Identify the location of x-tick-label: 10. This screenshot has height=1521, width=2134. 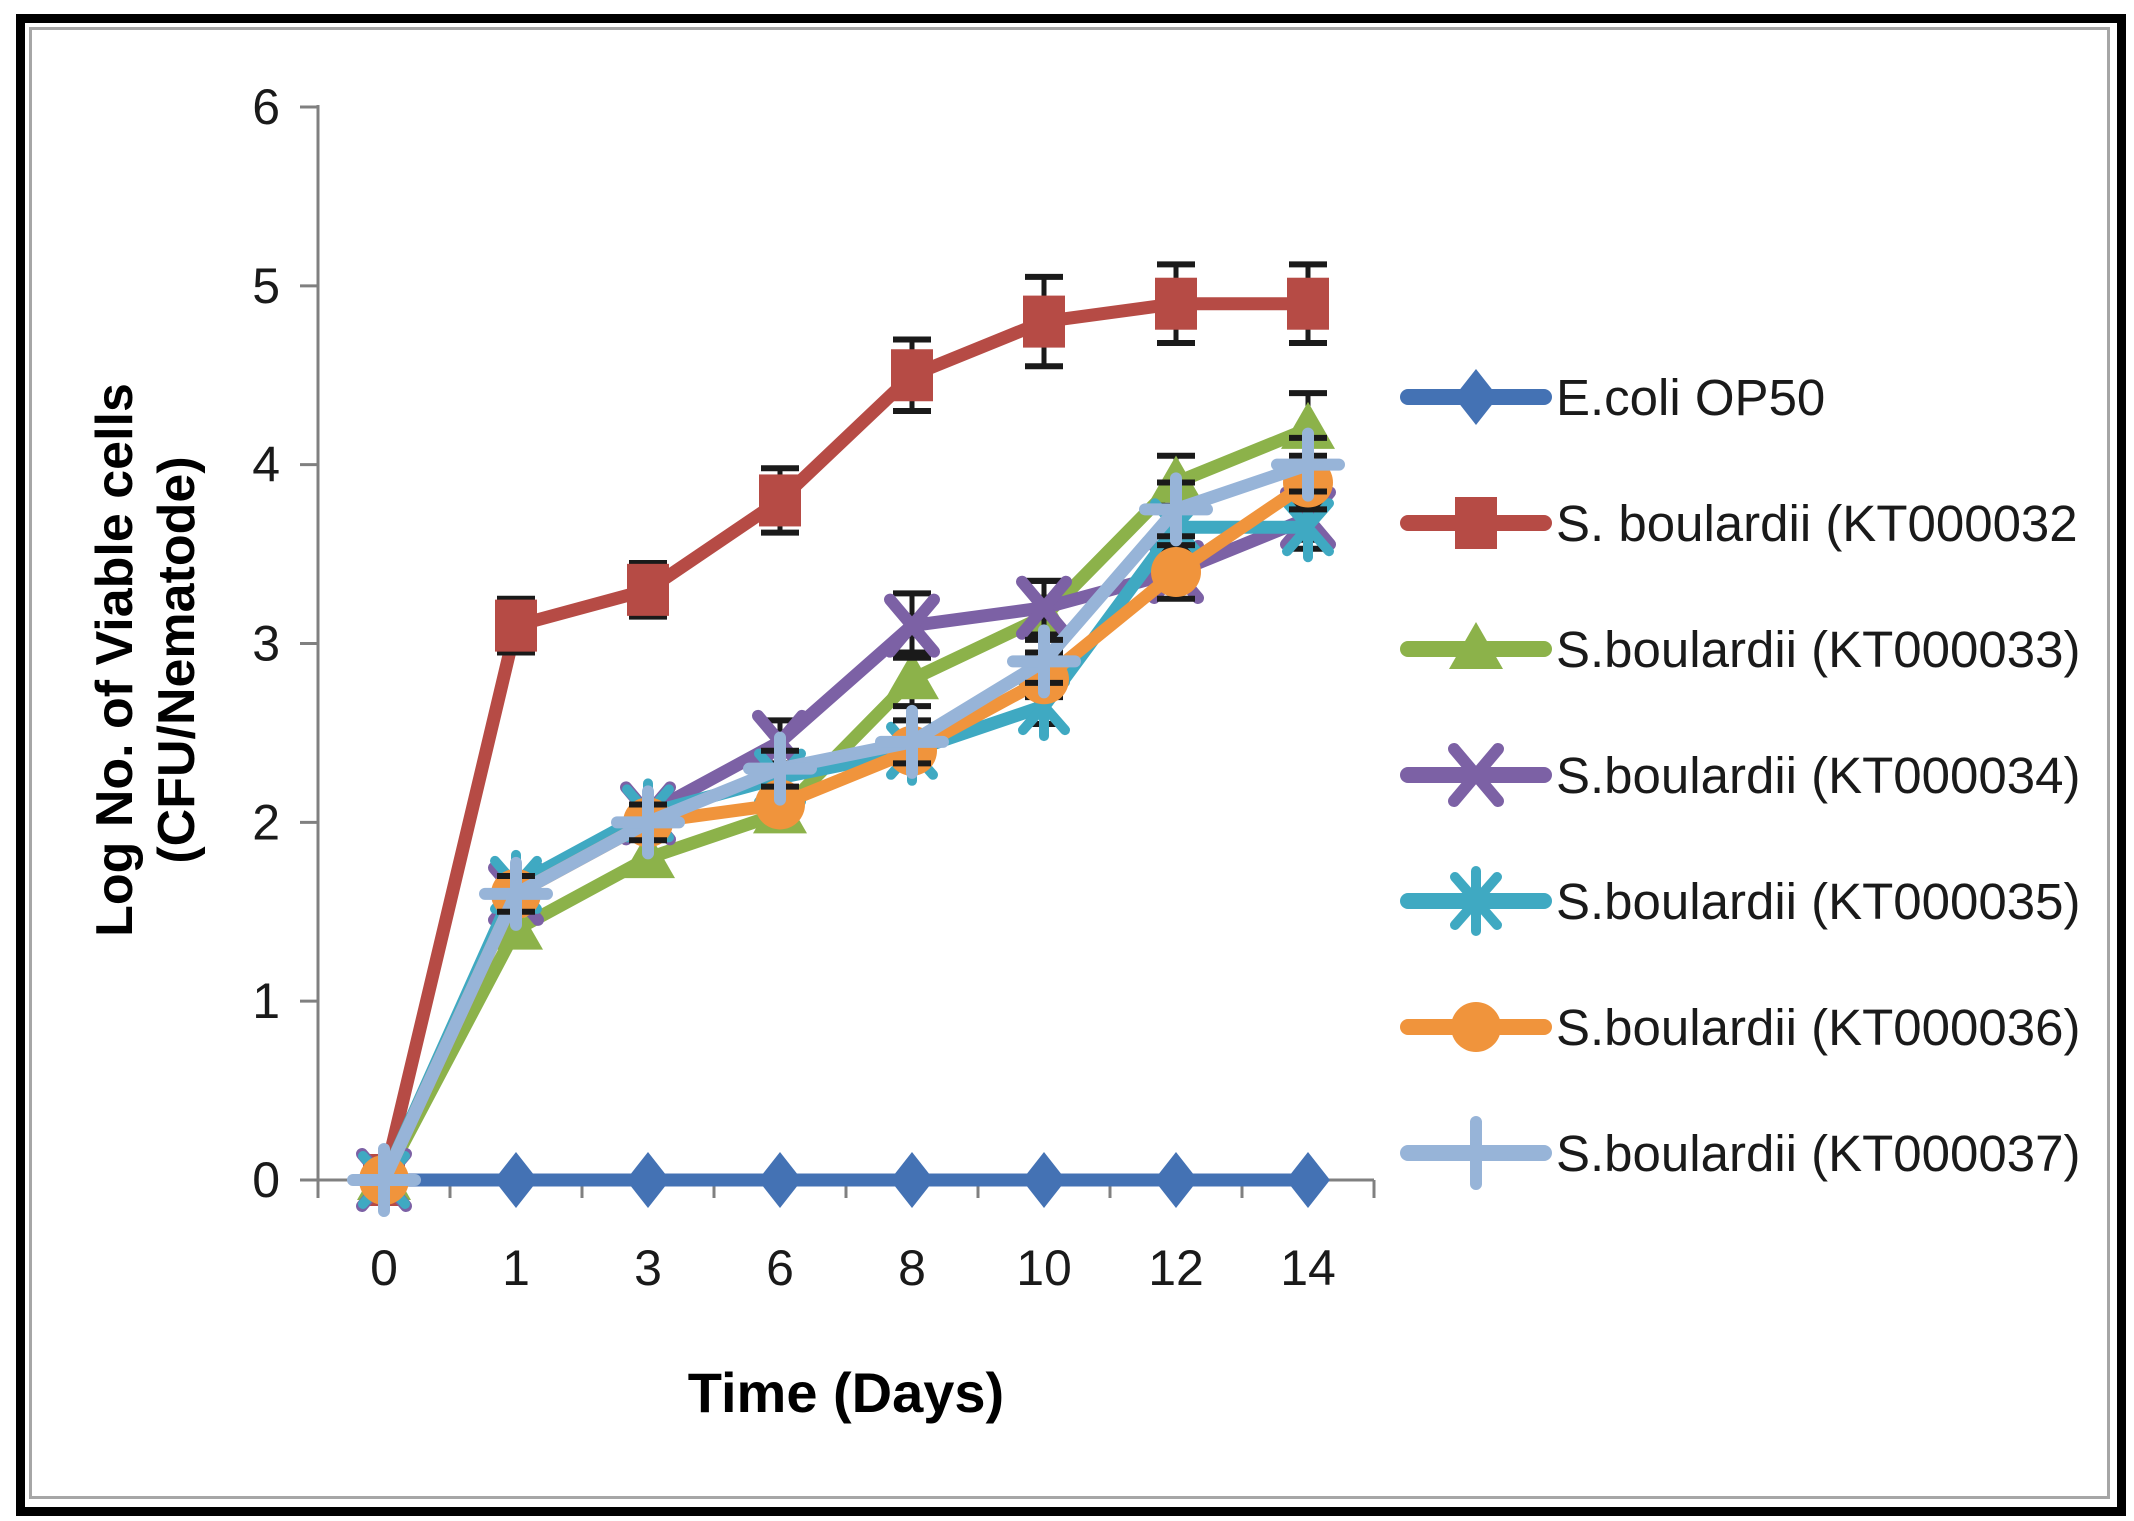
(1044, 1268).